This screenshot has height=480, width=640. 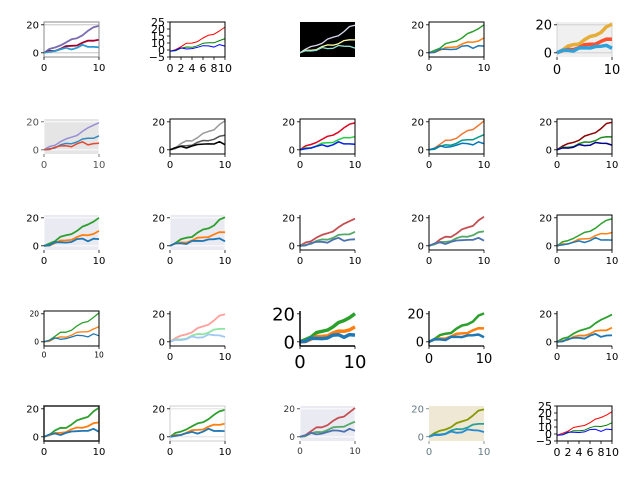 What do you see at coordinates (579, 452) in the screenshot?
I see `x-tick-label: 4` at bounding box center [579, 452].